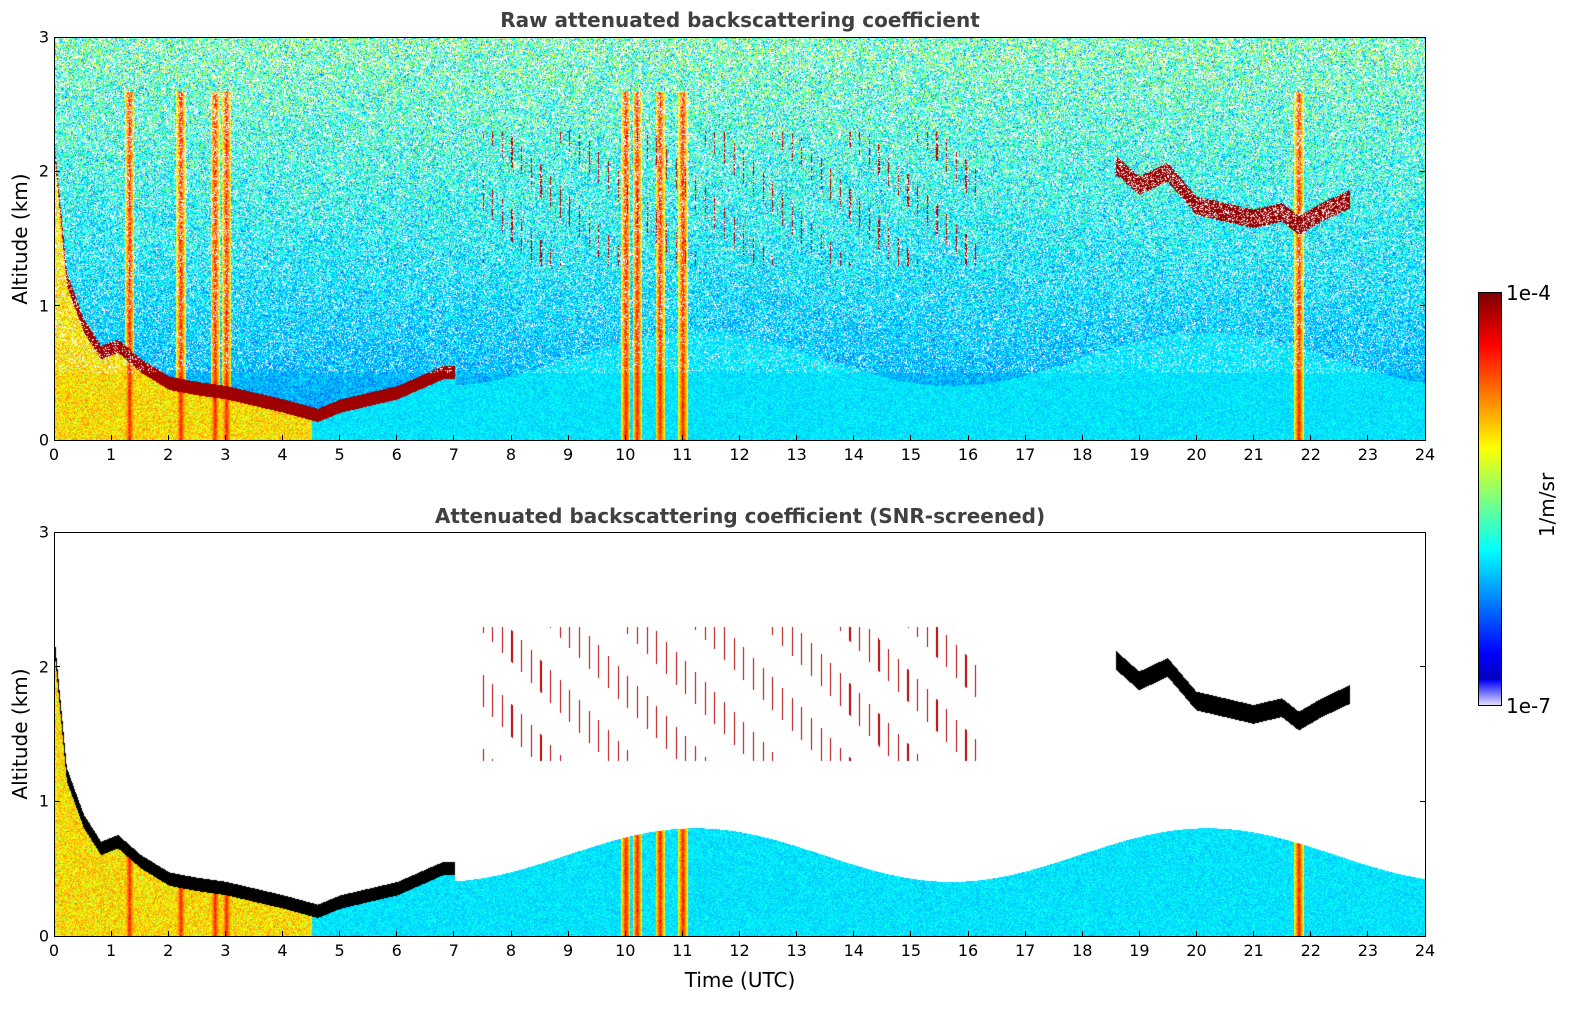  Describe the element at coordinates (20, 734) in the screenshot. I see `bottom-y-axis-label: Altitude (km)` at that location.